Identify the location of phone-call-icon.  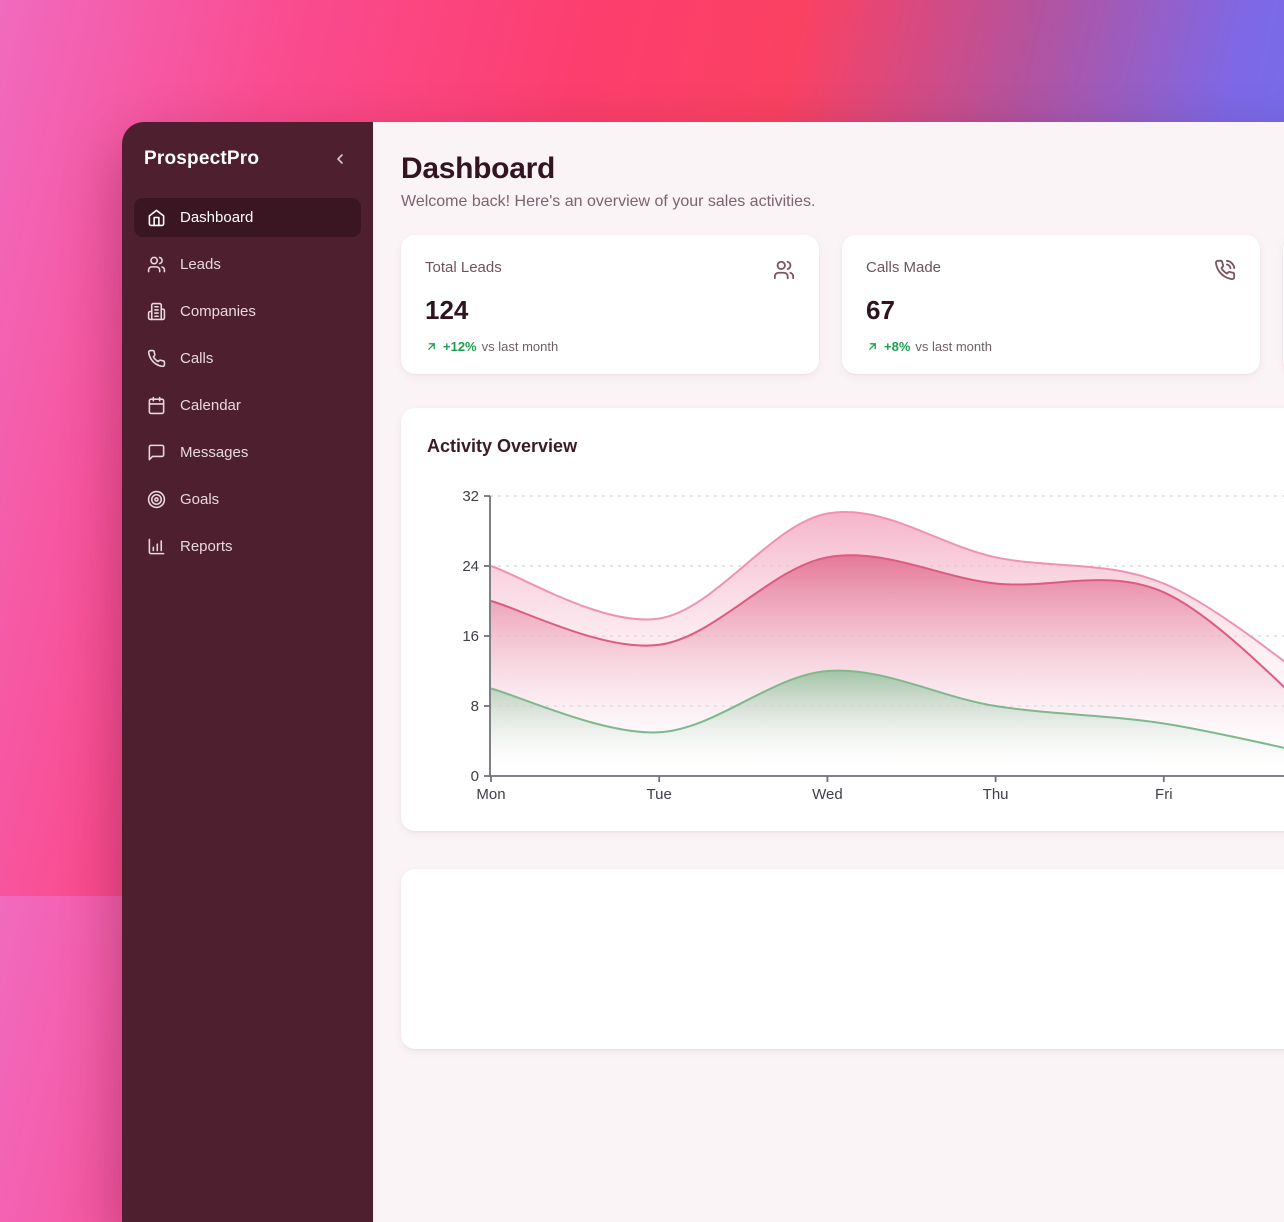
(1225, 270).